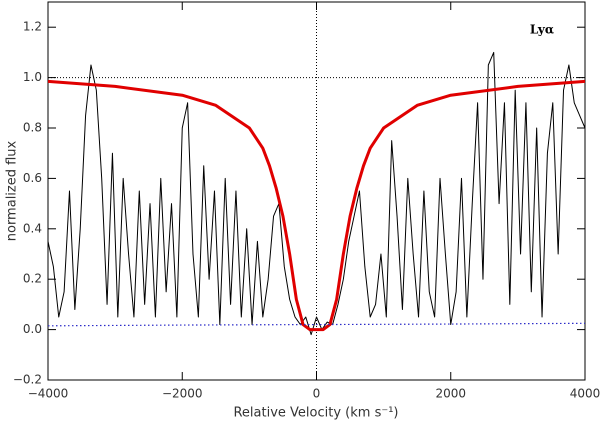 The image size is (600, 429). I want to click on y-tick-label: 0.2, so click(32, 279).